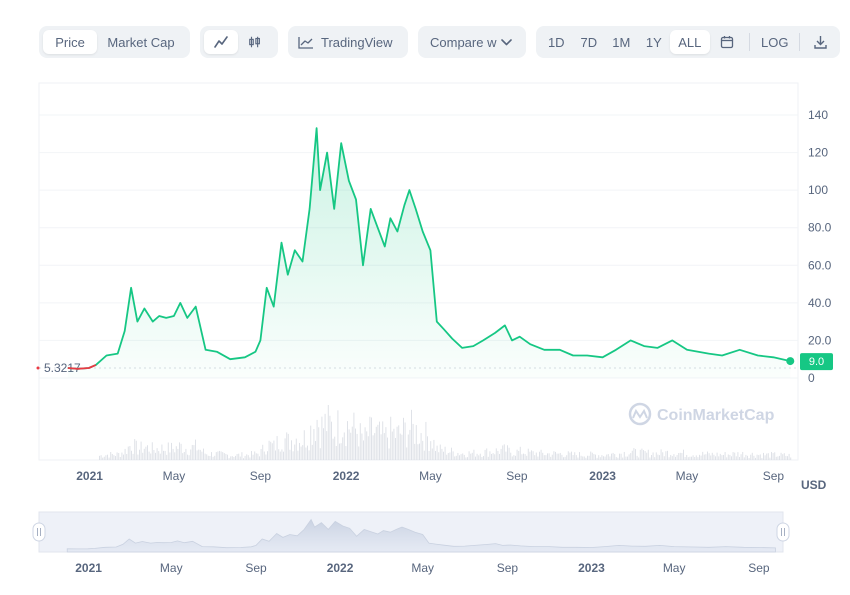  I want to click on range-all: ALL, so click(690, 42).